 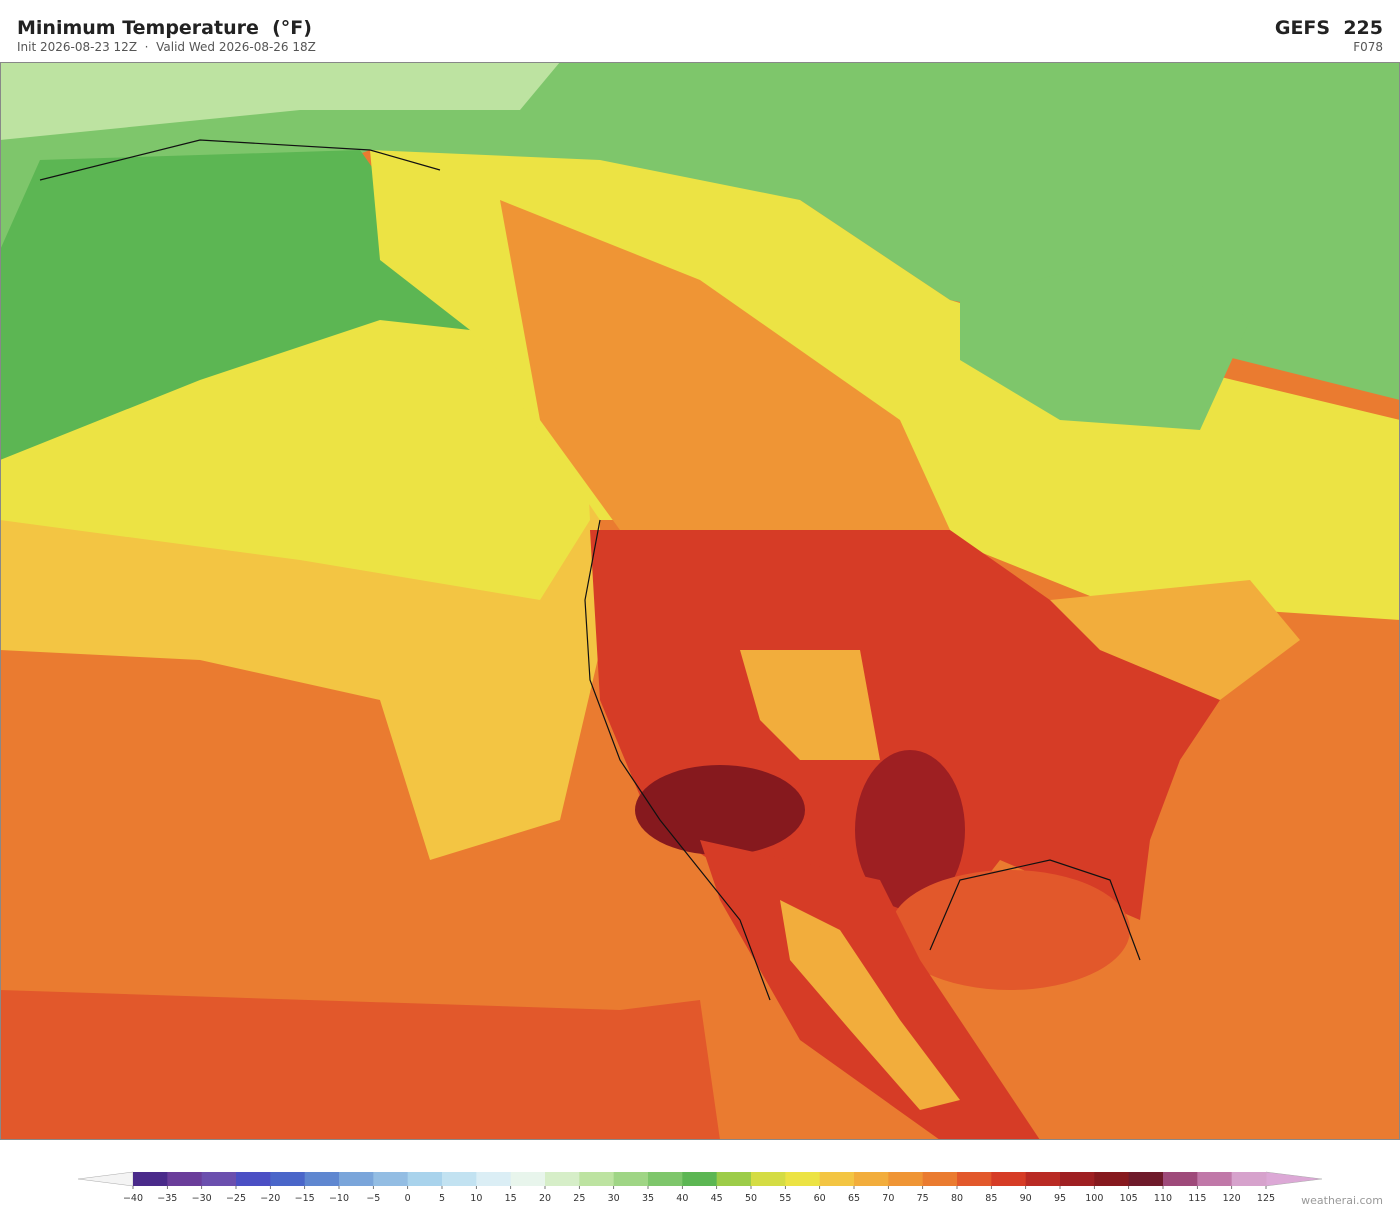 I want to click on arctic-cold, so click(x=280, y=101).